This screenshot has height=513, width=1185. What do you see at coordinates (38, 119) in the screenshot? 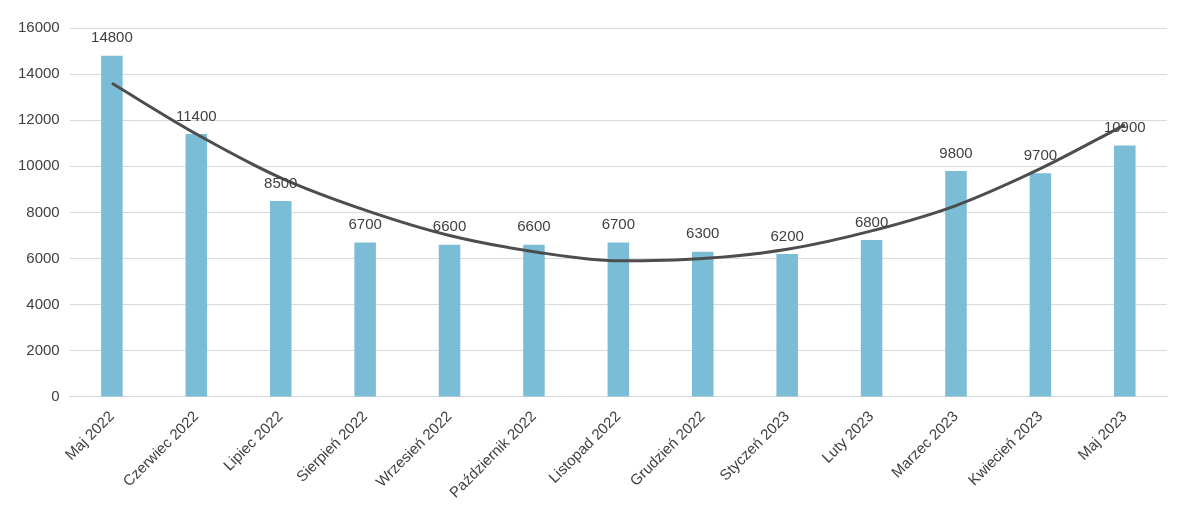
I see `y-tick-label: 12000` at bounding box center [38, 119].